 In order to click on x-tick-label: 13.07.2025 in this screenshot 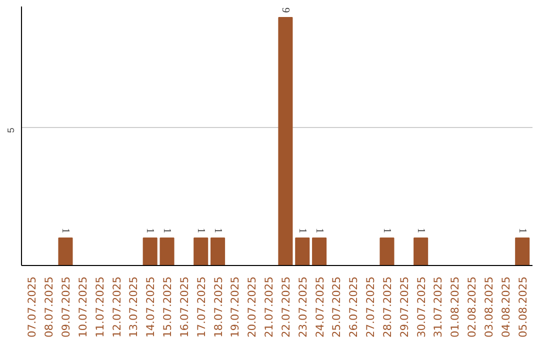, I will do `click(133, 307)`.